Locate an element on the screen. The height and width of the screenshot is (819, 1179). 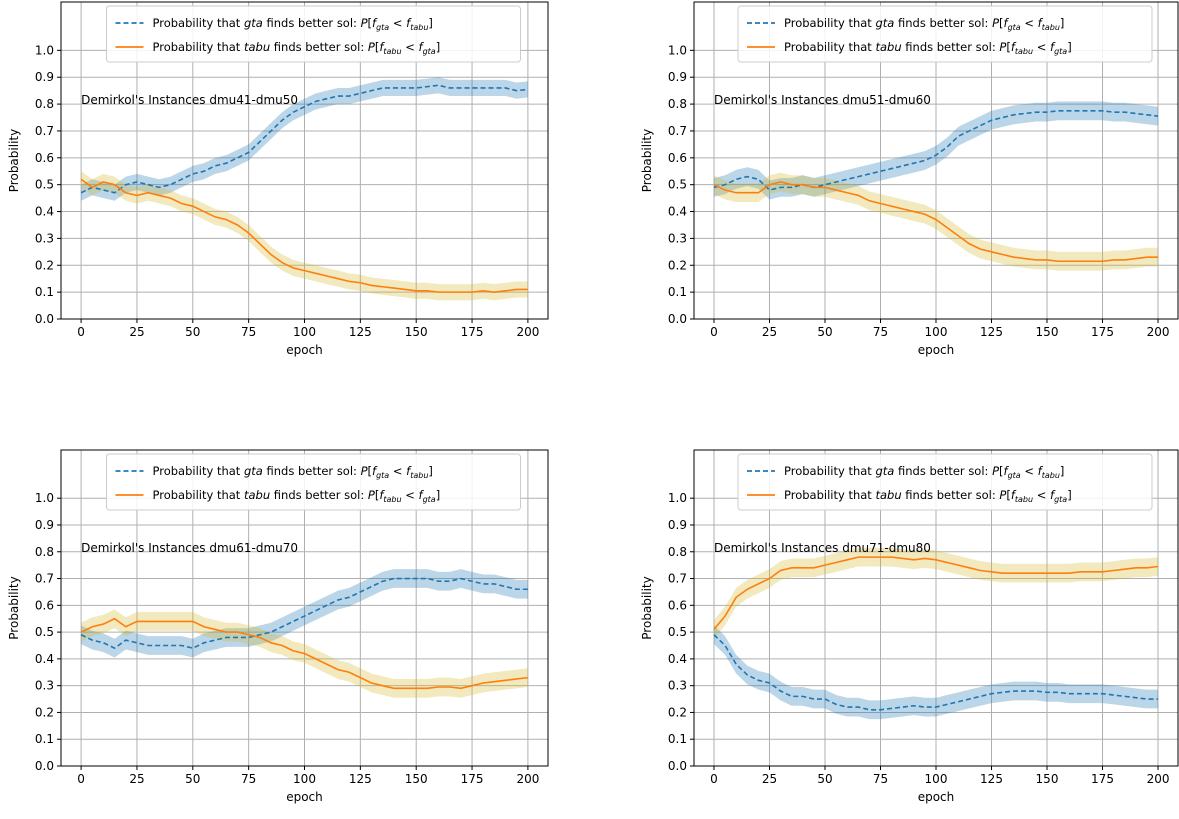
instances-annotation: Demirkol's Instances dmu51-dmu60 is located at coordinates (822, 100).